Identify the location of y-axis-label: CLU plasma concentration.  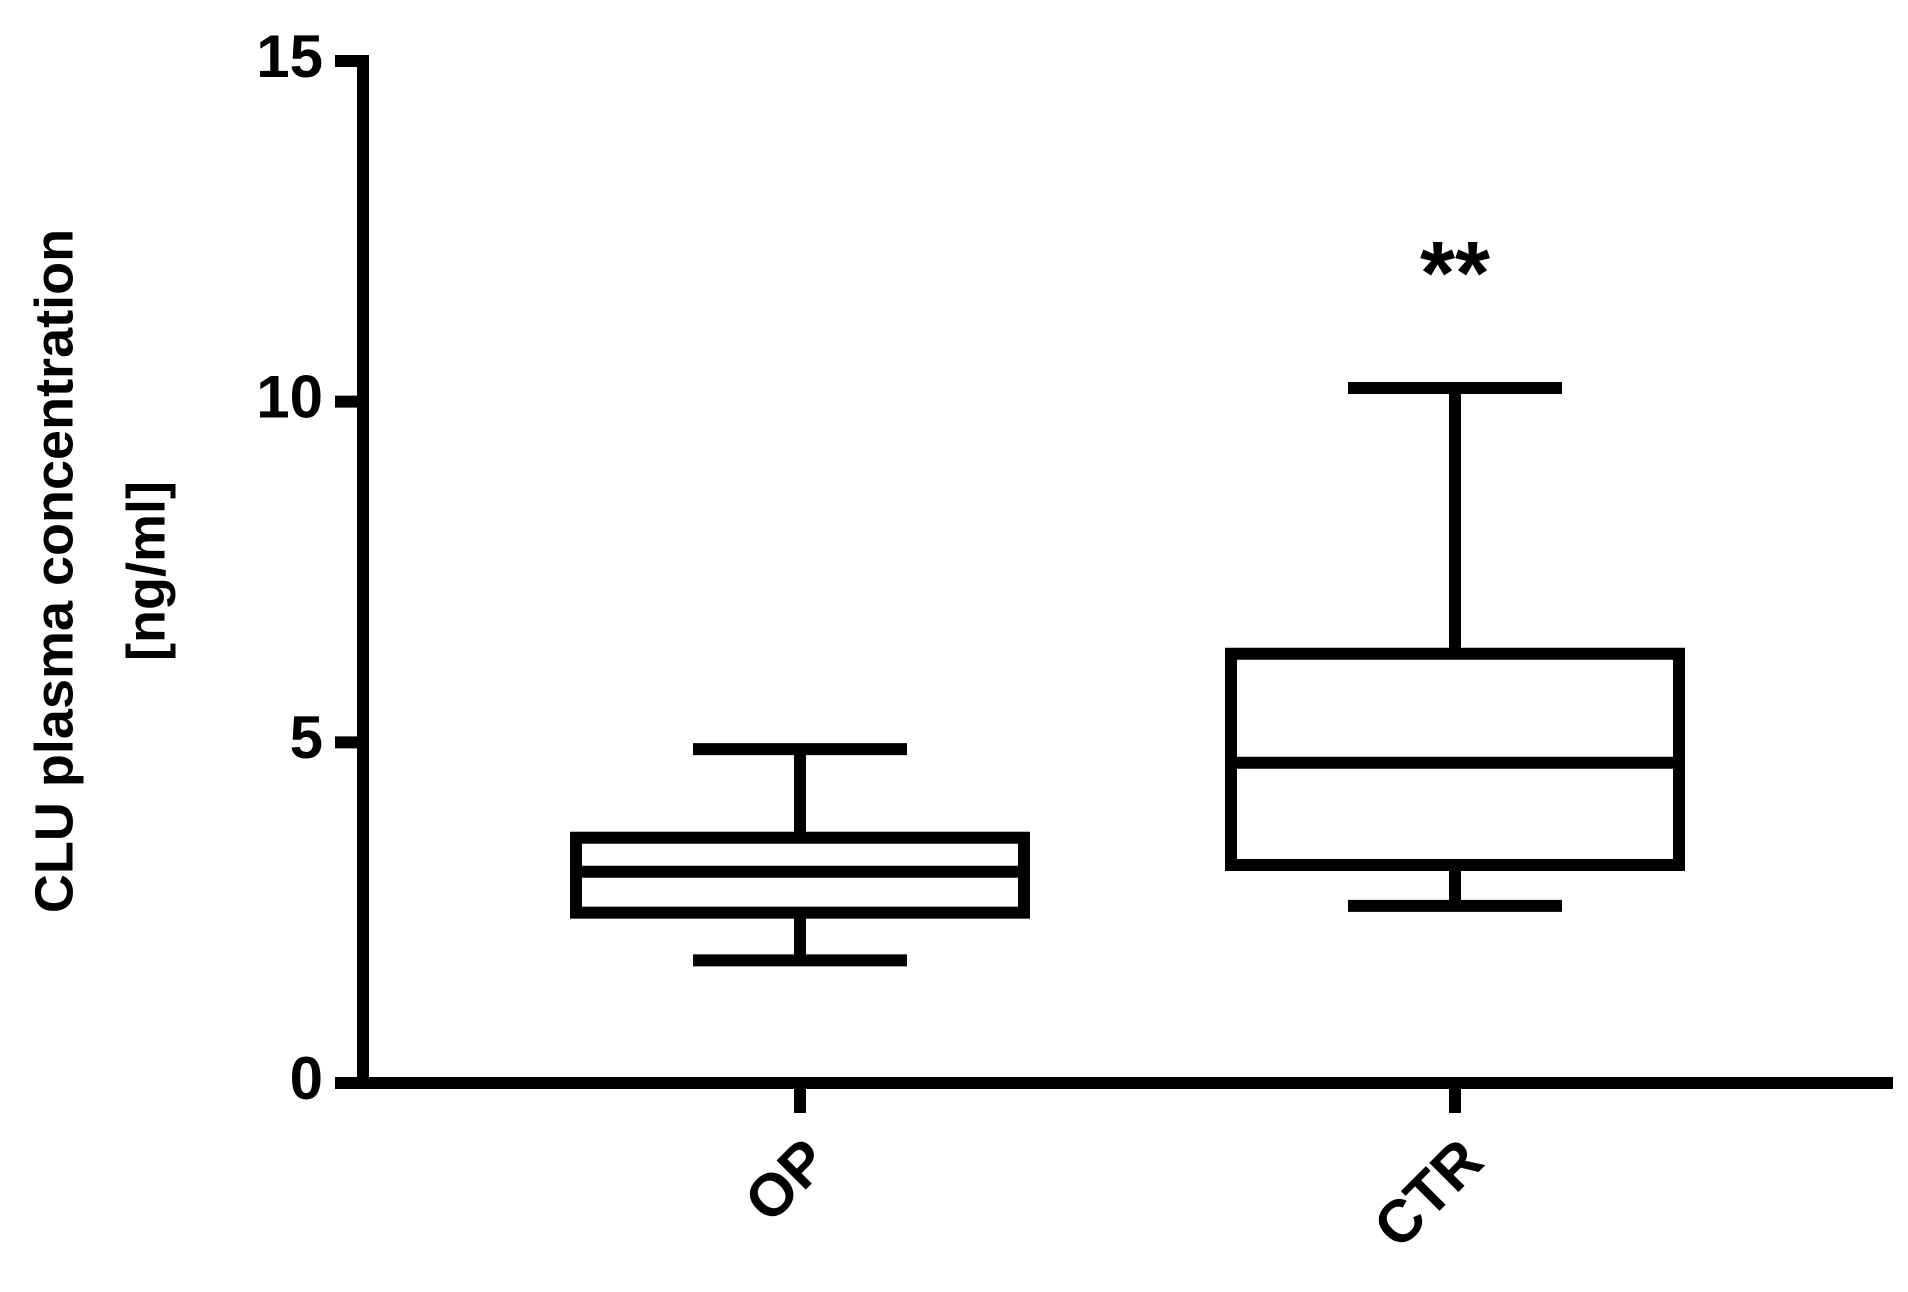
(54, 571).